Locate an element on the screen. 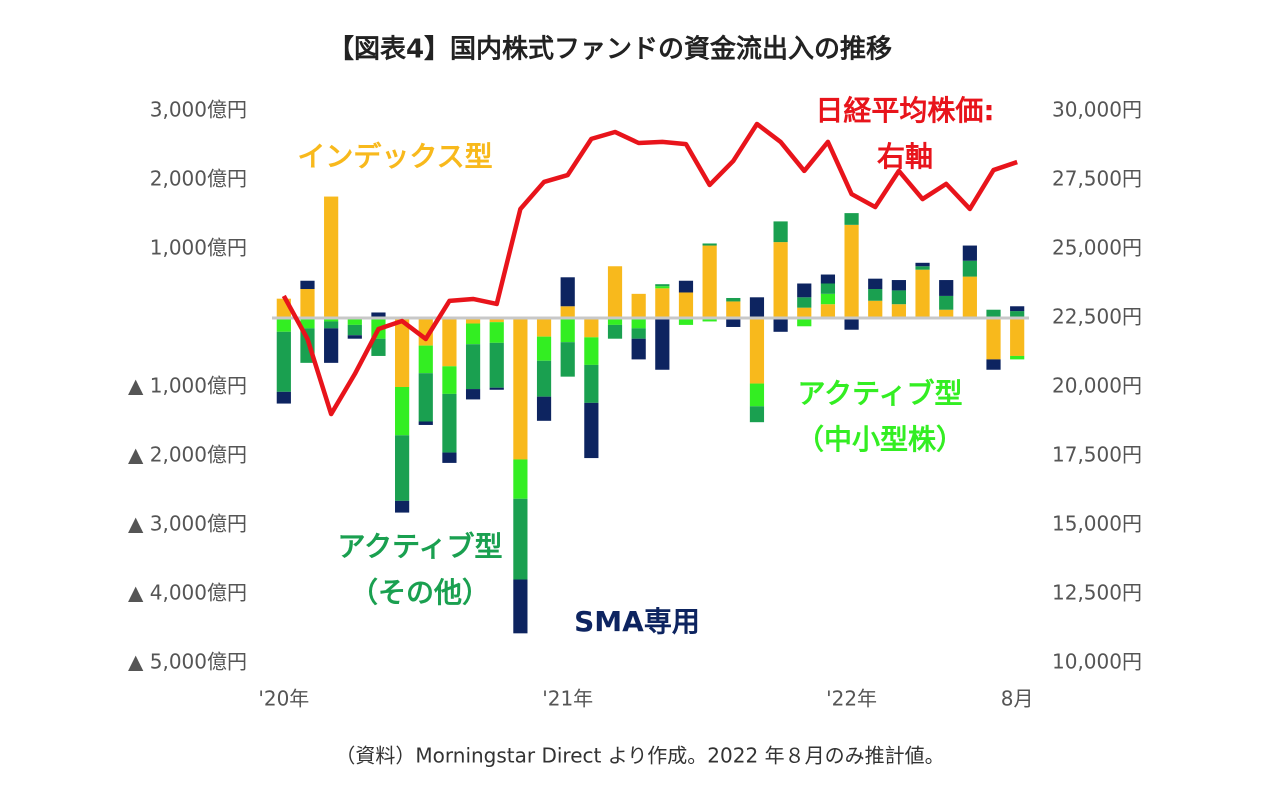 This screenshot has width=1281, height=801. y2-tick-label: 12,500円 is located at coordinates (1097, 593).